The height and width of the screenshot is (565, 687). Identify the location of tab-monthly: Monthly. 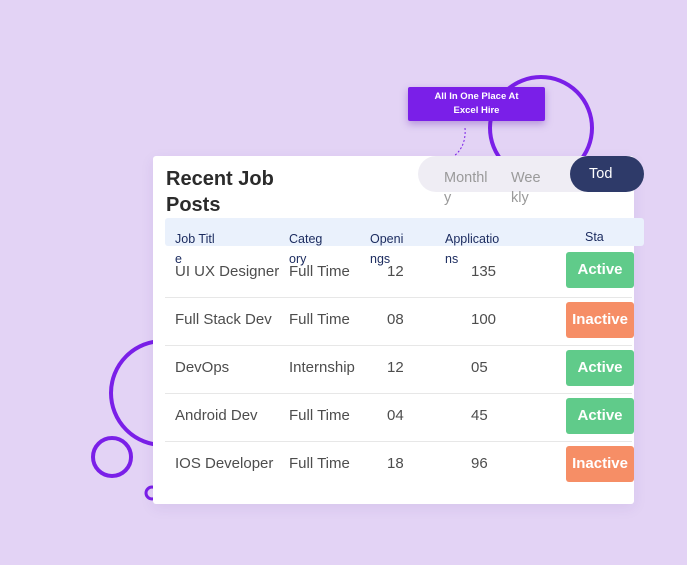
(466, 188).